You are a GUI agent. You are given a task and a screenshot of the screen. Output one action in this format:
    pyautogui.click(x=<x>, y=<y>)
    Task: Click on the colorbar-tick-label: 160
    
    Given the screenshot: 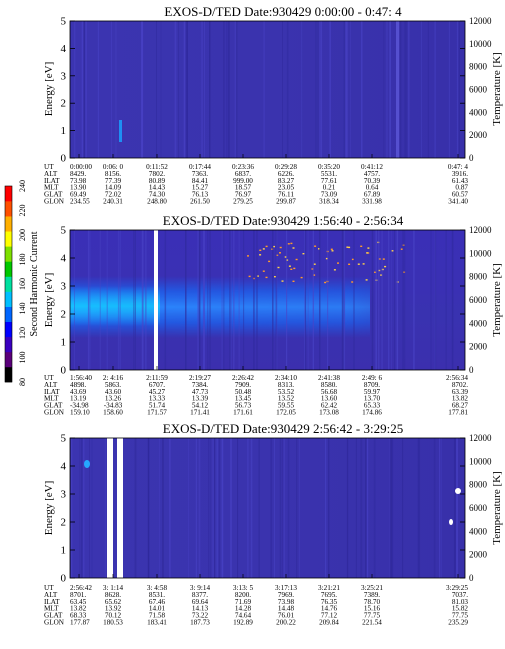 What is the action you would take?
    pyautogui.click(x=22, y=284)
    